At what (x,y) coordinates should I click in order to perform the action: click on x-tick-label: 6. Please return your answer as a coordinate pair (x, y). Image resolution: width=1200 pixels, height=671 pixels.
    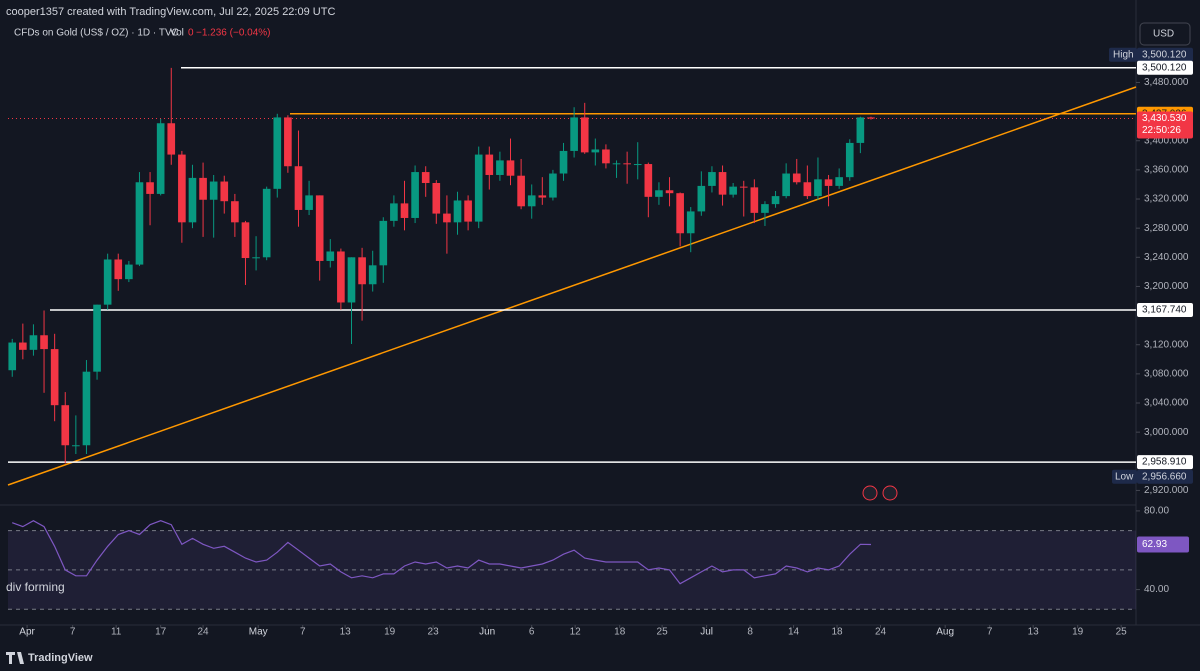
    Looking at the image, I should click on (532, 632).